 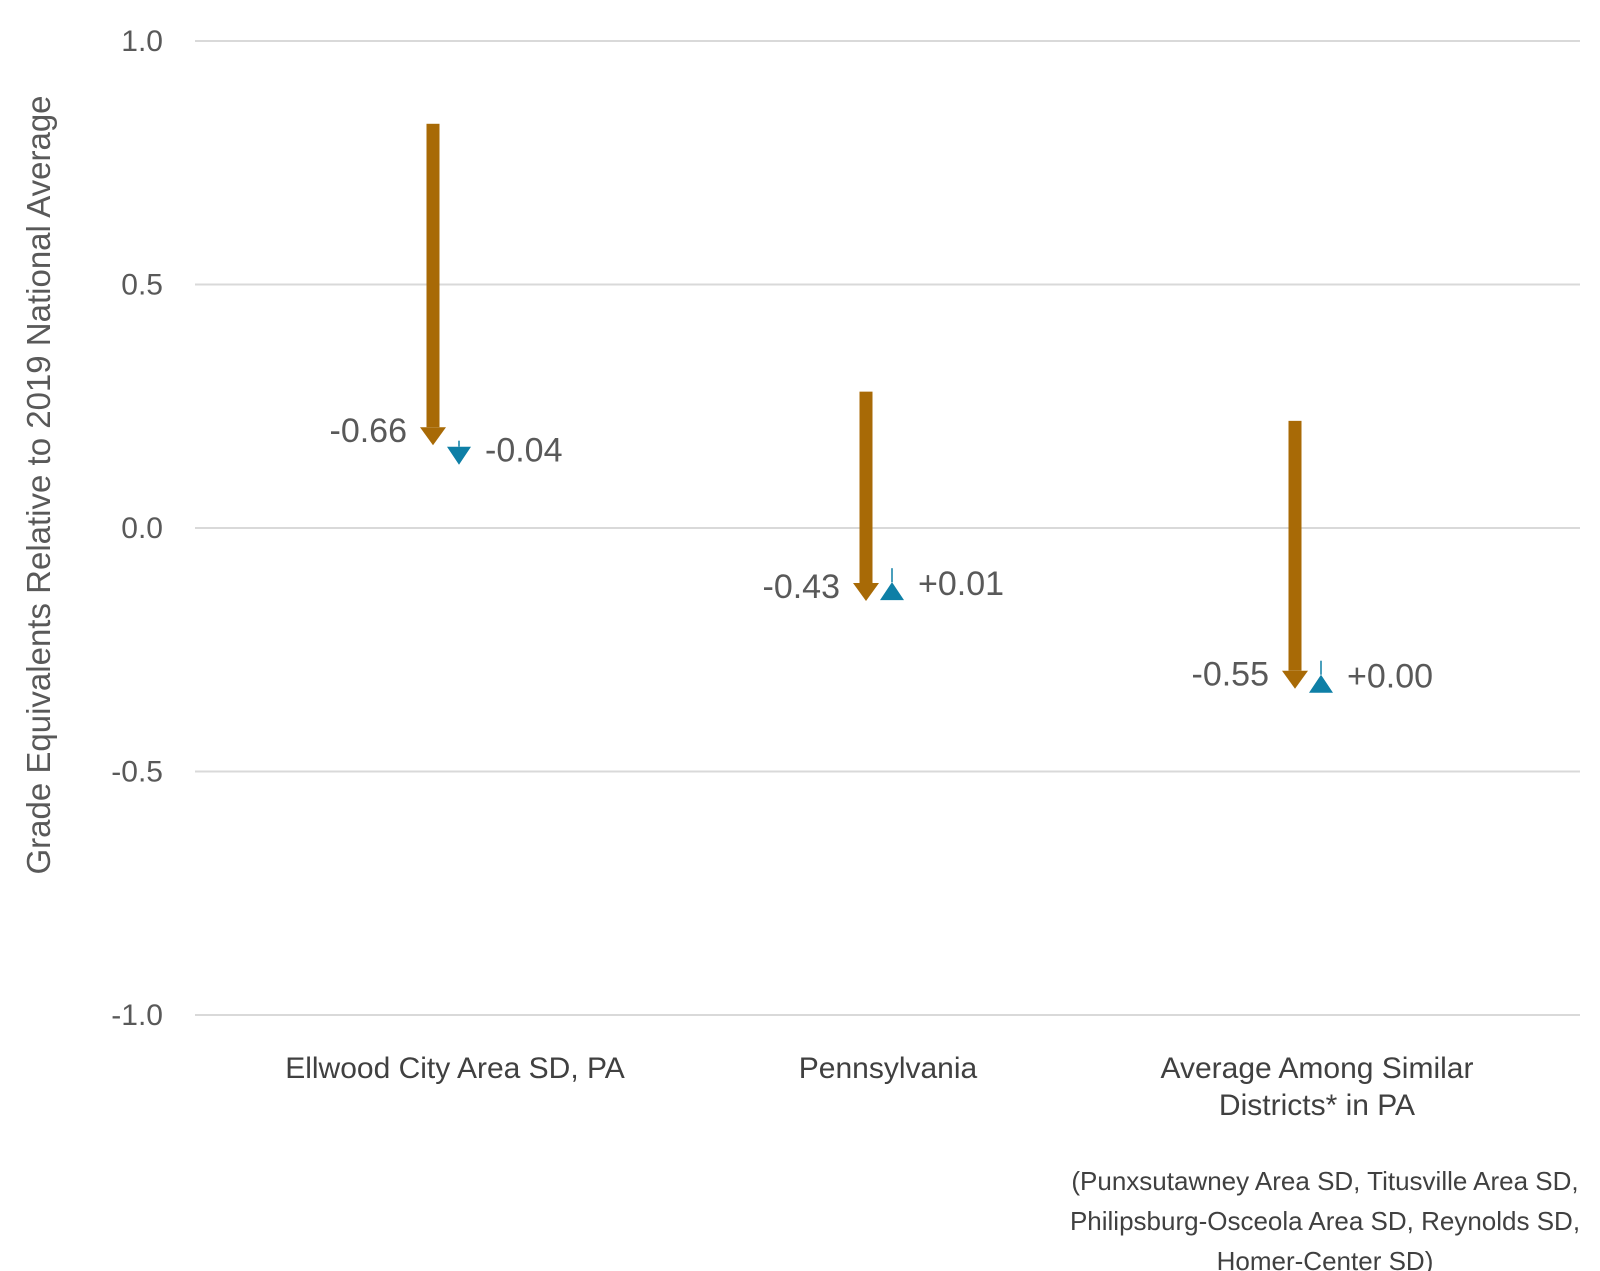 What do you see at coordinates (1317, 1105) in the screenshot?
I see `category-label: Districts* in PA` at bounding box center [1317, 1105].